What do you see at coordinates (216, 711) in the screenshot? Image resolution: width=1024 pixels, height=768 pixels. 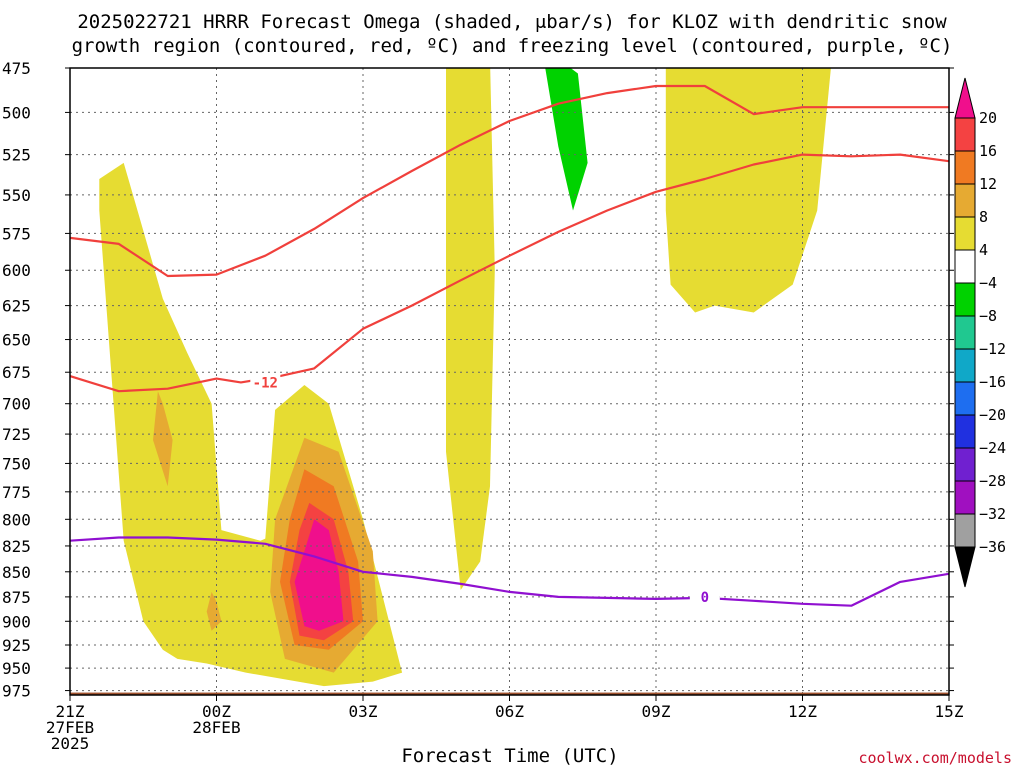 I see `x-tick-label: 00Z` at bounding box center [216, 711].